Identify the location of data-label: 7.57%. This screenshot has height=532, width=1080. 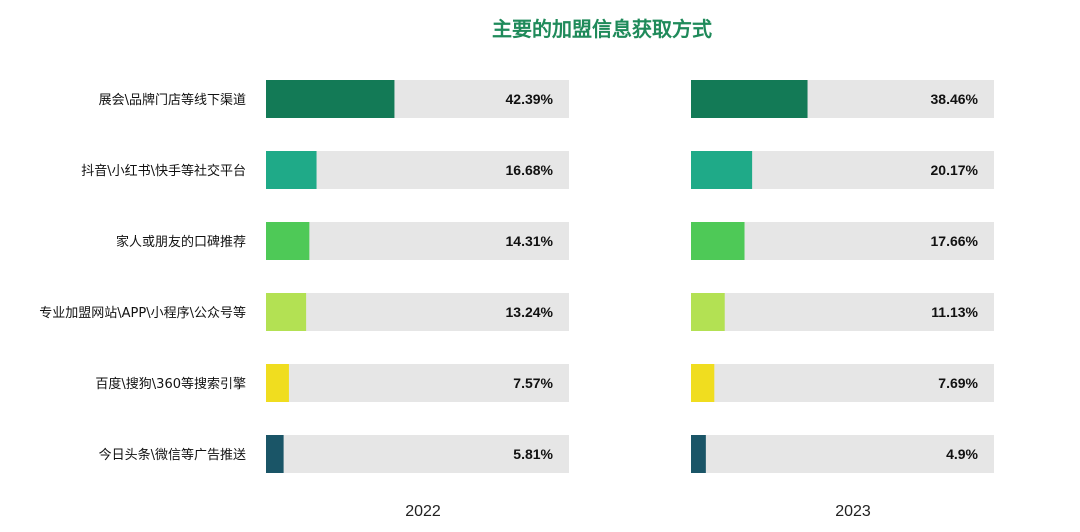
(533, 383).